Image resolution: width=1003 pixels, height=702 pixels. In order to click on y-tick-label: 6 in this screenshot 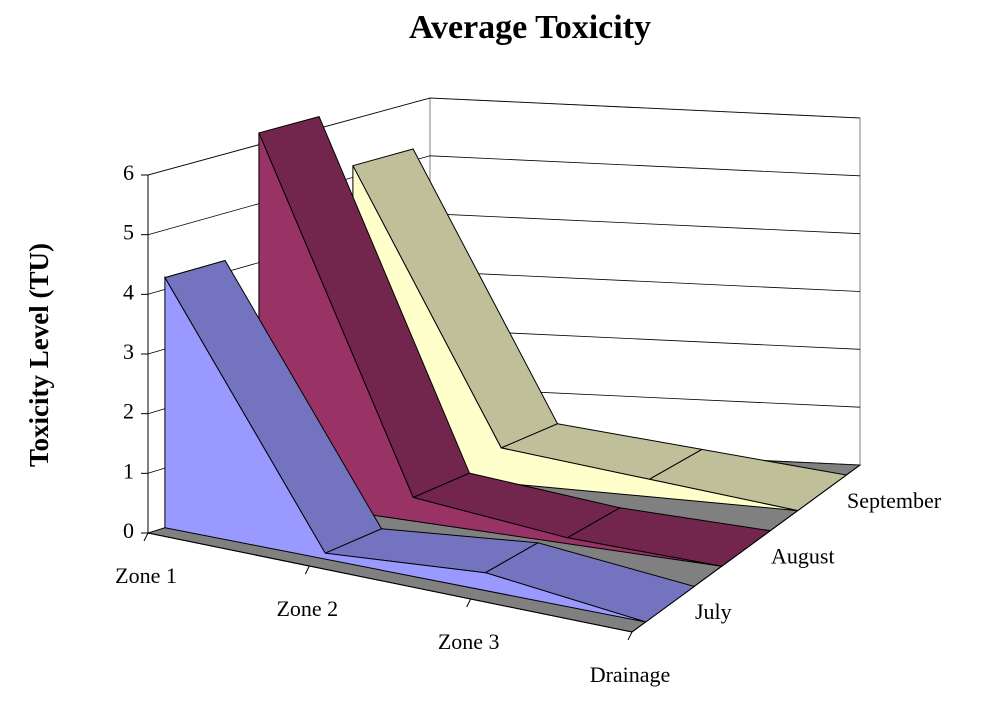, I will do `click(128, 172)`.